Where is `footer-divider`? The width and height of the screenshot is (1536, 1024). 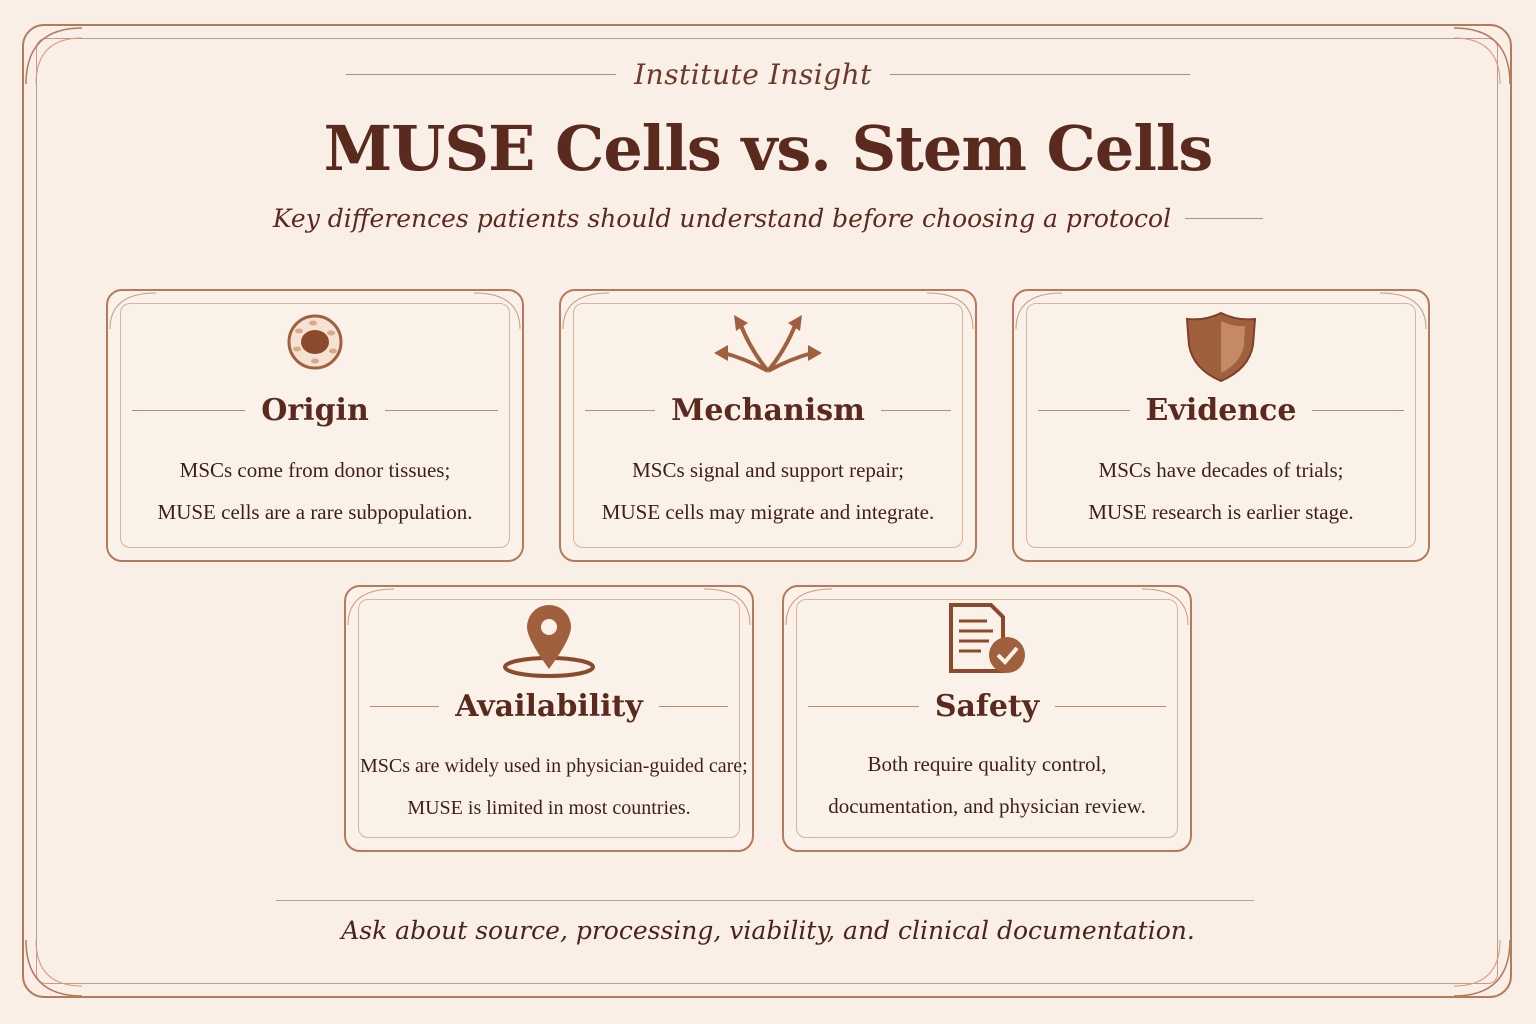 footer-divider is located at coordinates (765, 900).